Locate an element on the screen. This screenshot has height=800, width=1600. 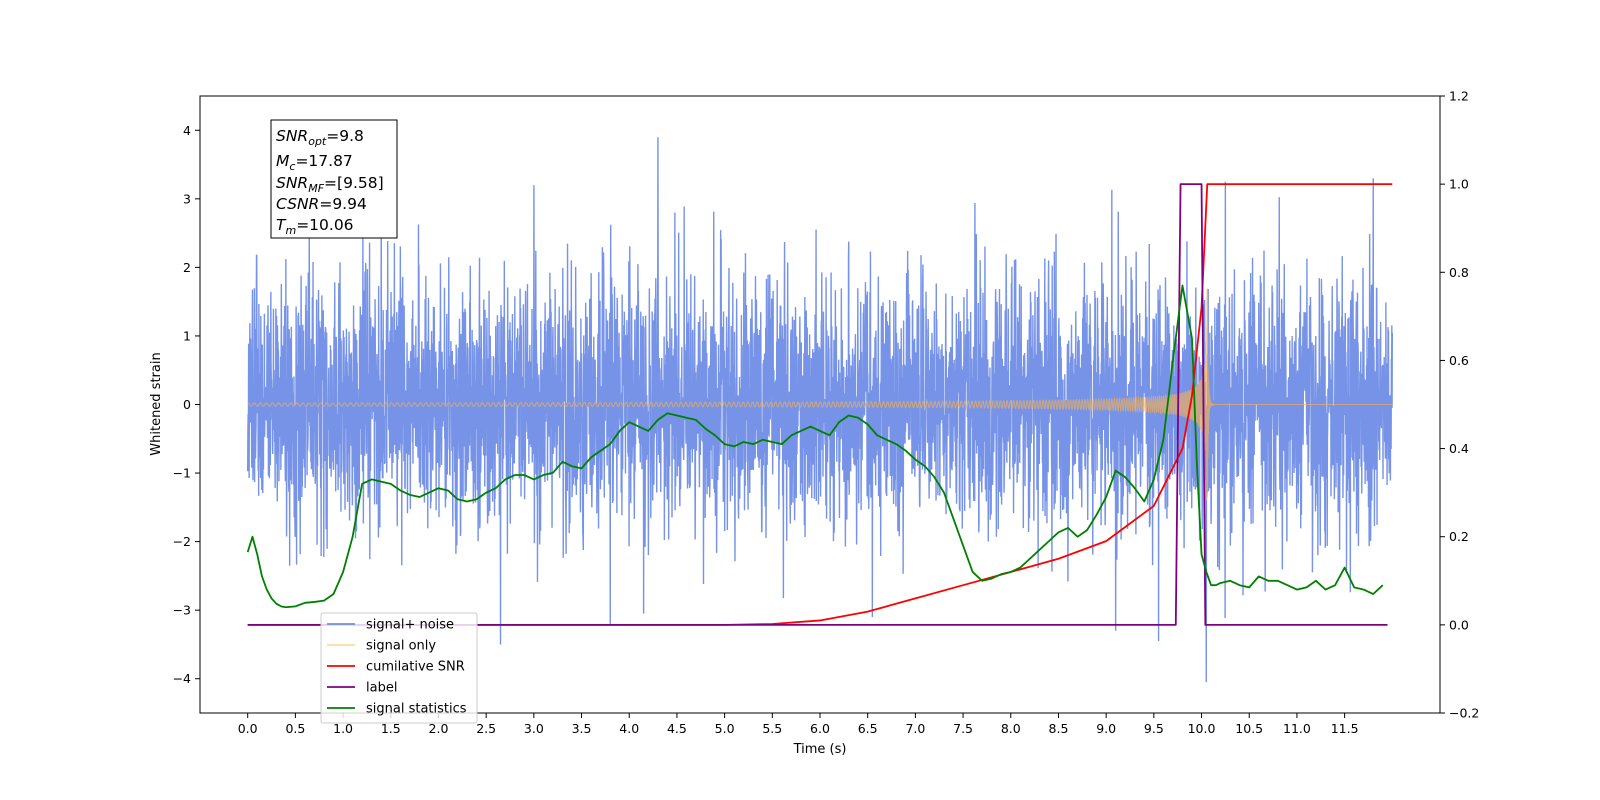
y-tick-label: 4 is located at coordinates (187, 130).